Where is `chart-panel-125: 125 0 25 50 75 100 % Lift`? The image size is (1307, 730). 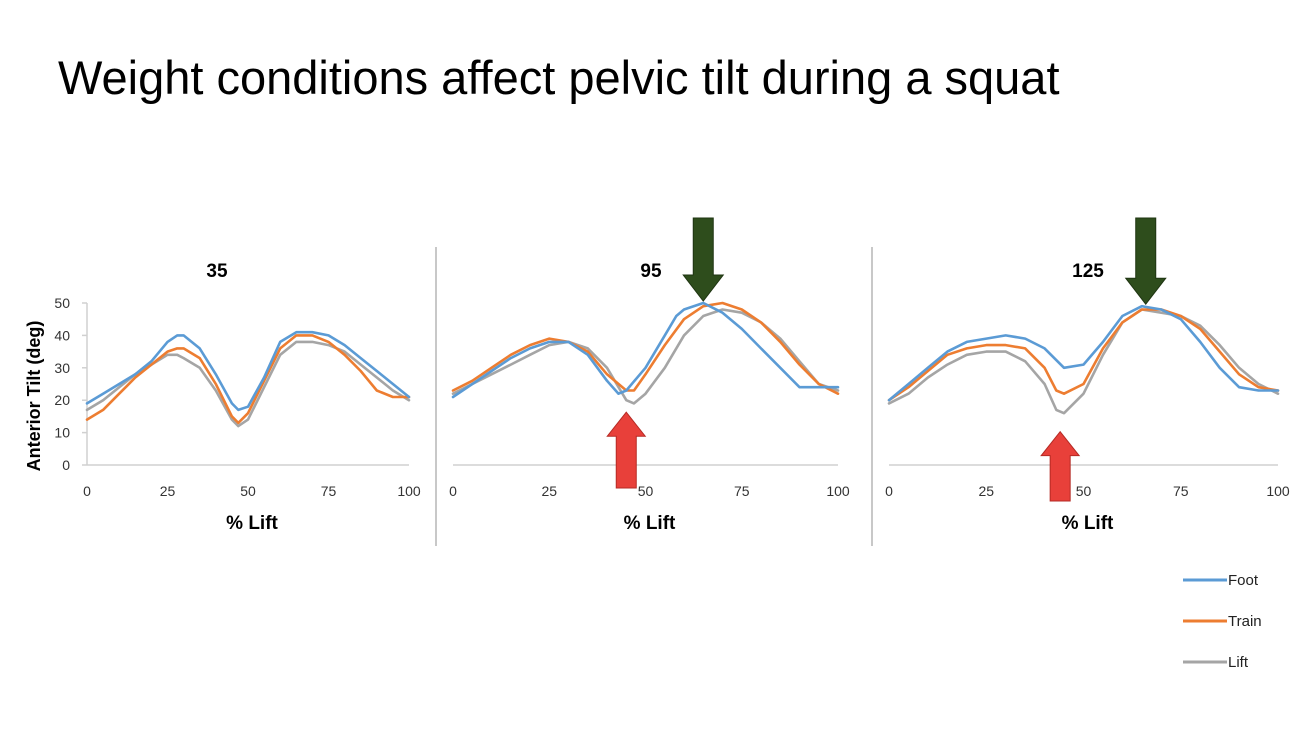
chart-panel-125: 125 0 25 50 75 100 % Lift is located at coordinates (1087, 375).